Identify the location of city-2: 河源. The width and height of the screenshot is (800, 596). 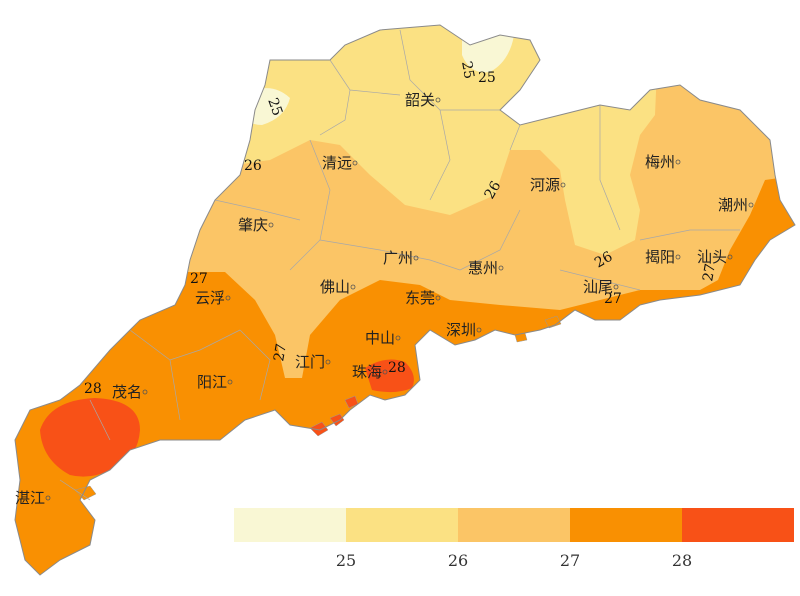
(548, 185).